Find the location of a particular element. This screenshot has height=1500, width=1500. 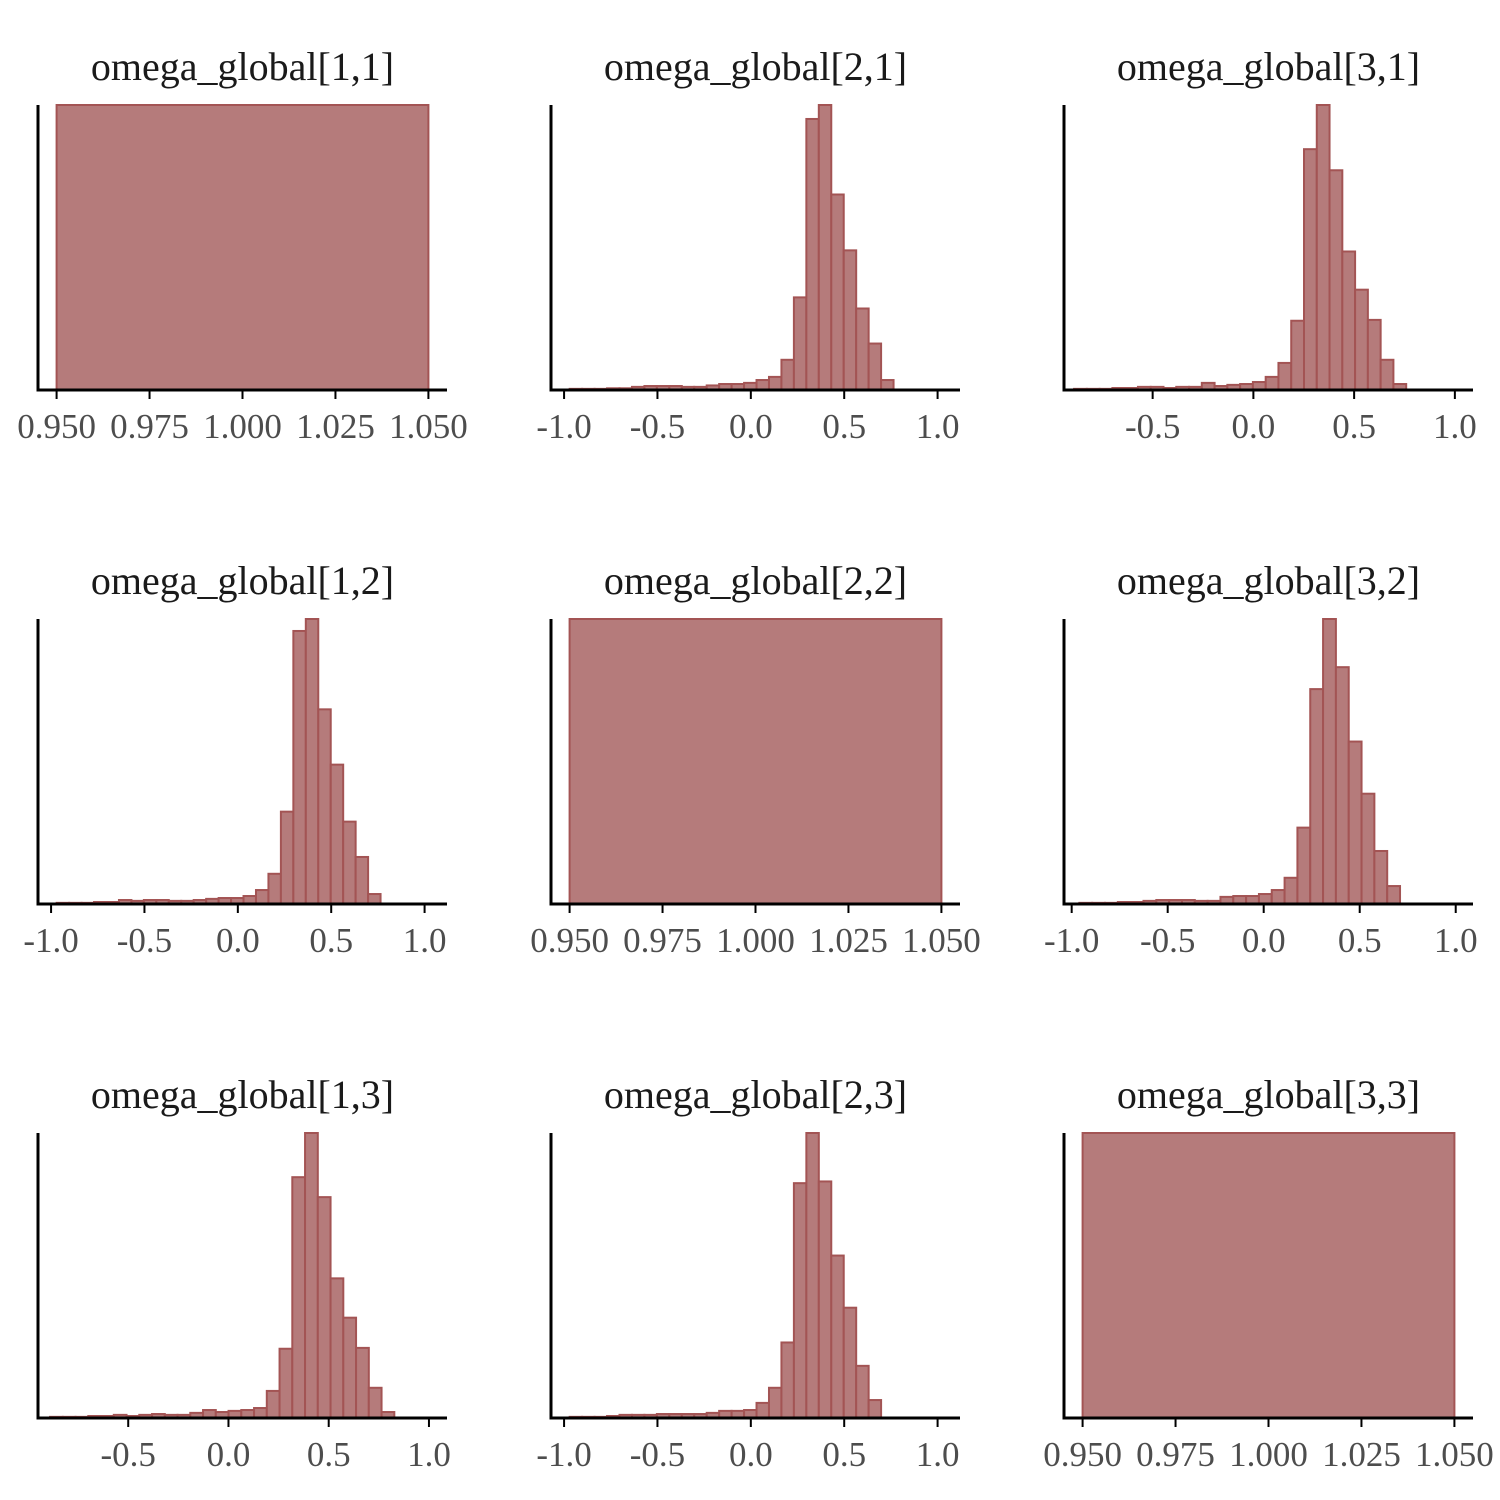

panel-title: omega_global[2,2] is located at coordinates (755, 580).